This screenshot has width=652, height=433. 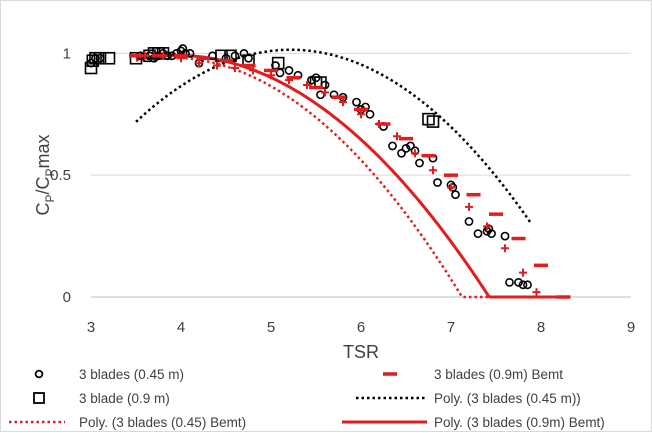 I want to click on legend-item-square: 3 blade (0.9 m), so click(x=101, y=398).